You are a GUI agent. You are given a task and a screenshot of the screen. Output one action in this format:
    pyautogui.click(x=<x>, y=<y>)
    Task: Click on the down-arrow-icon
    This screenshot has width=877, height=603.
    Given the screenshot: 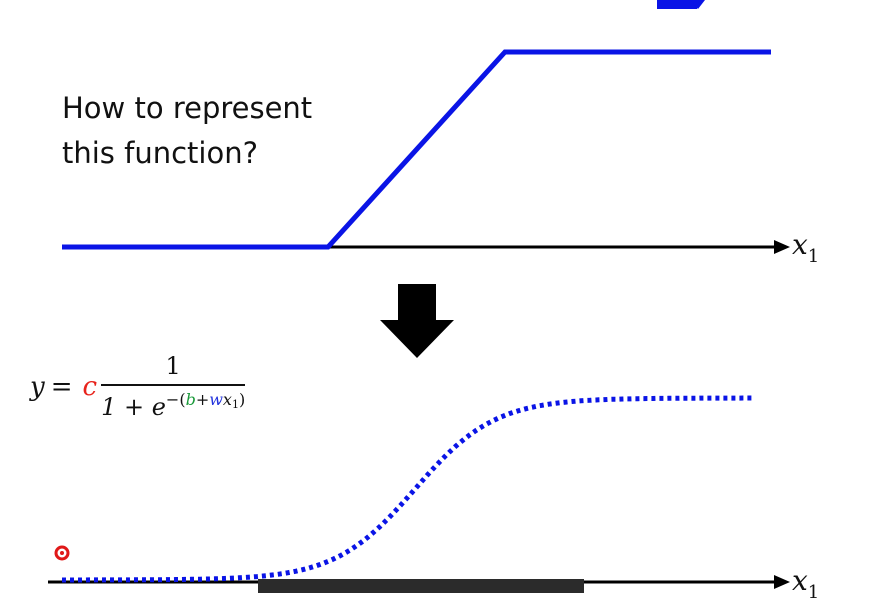 What is the action you would take?
    pyautogui.click(x=417, y=321)
    